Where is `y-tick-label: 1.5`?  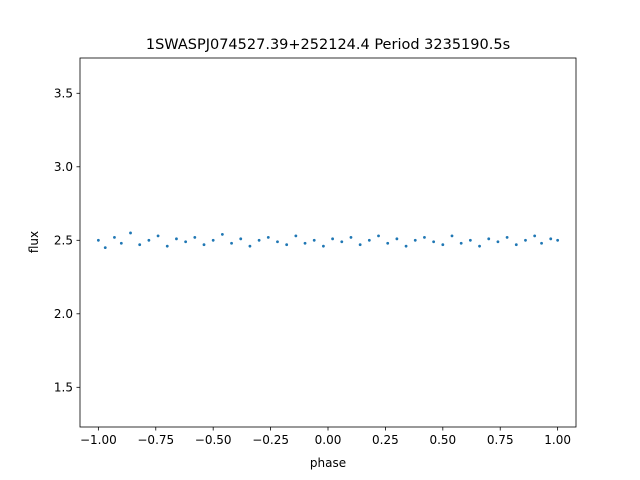 y-tick-label: 1.5 is located at coordinates (63, 387).